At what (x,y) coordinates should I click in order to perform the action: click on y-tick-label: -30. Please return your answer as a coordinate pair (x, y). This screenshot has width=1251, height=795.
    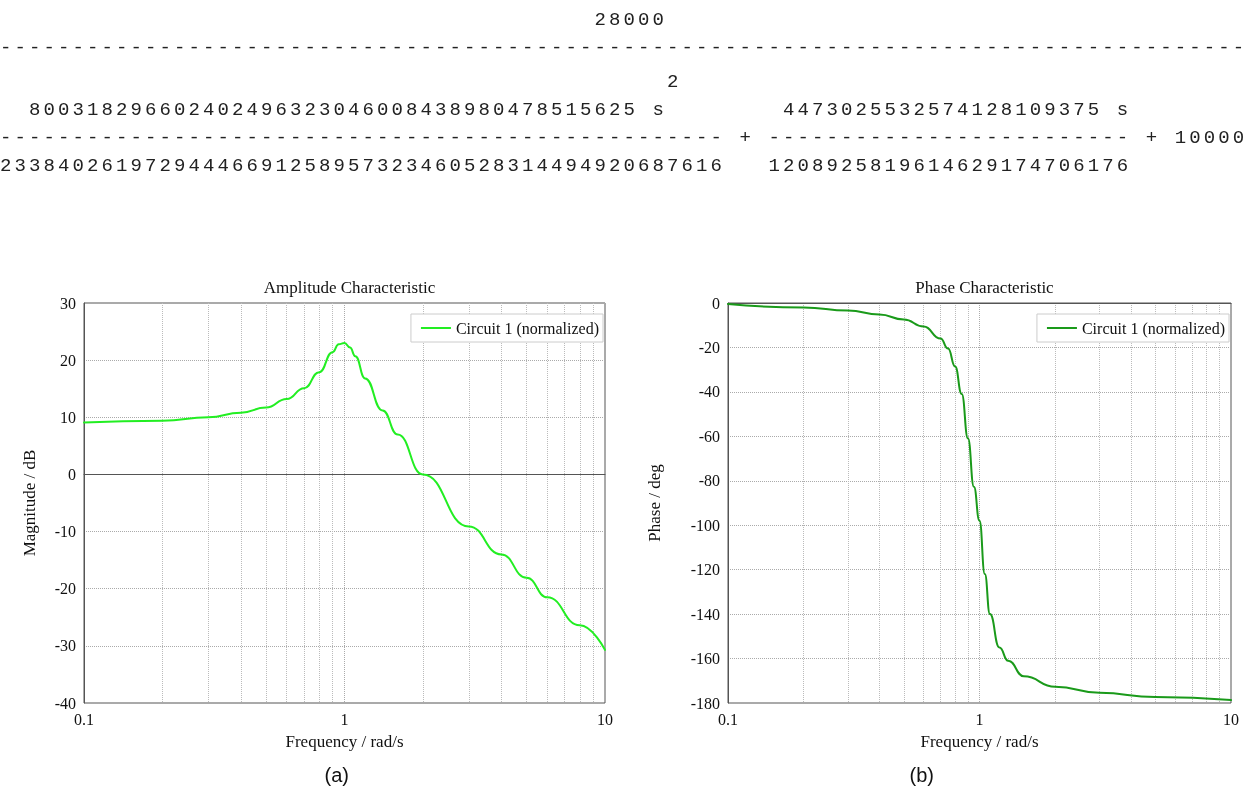
    Looking at the image, I should click on (65, 646).